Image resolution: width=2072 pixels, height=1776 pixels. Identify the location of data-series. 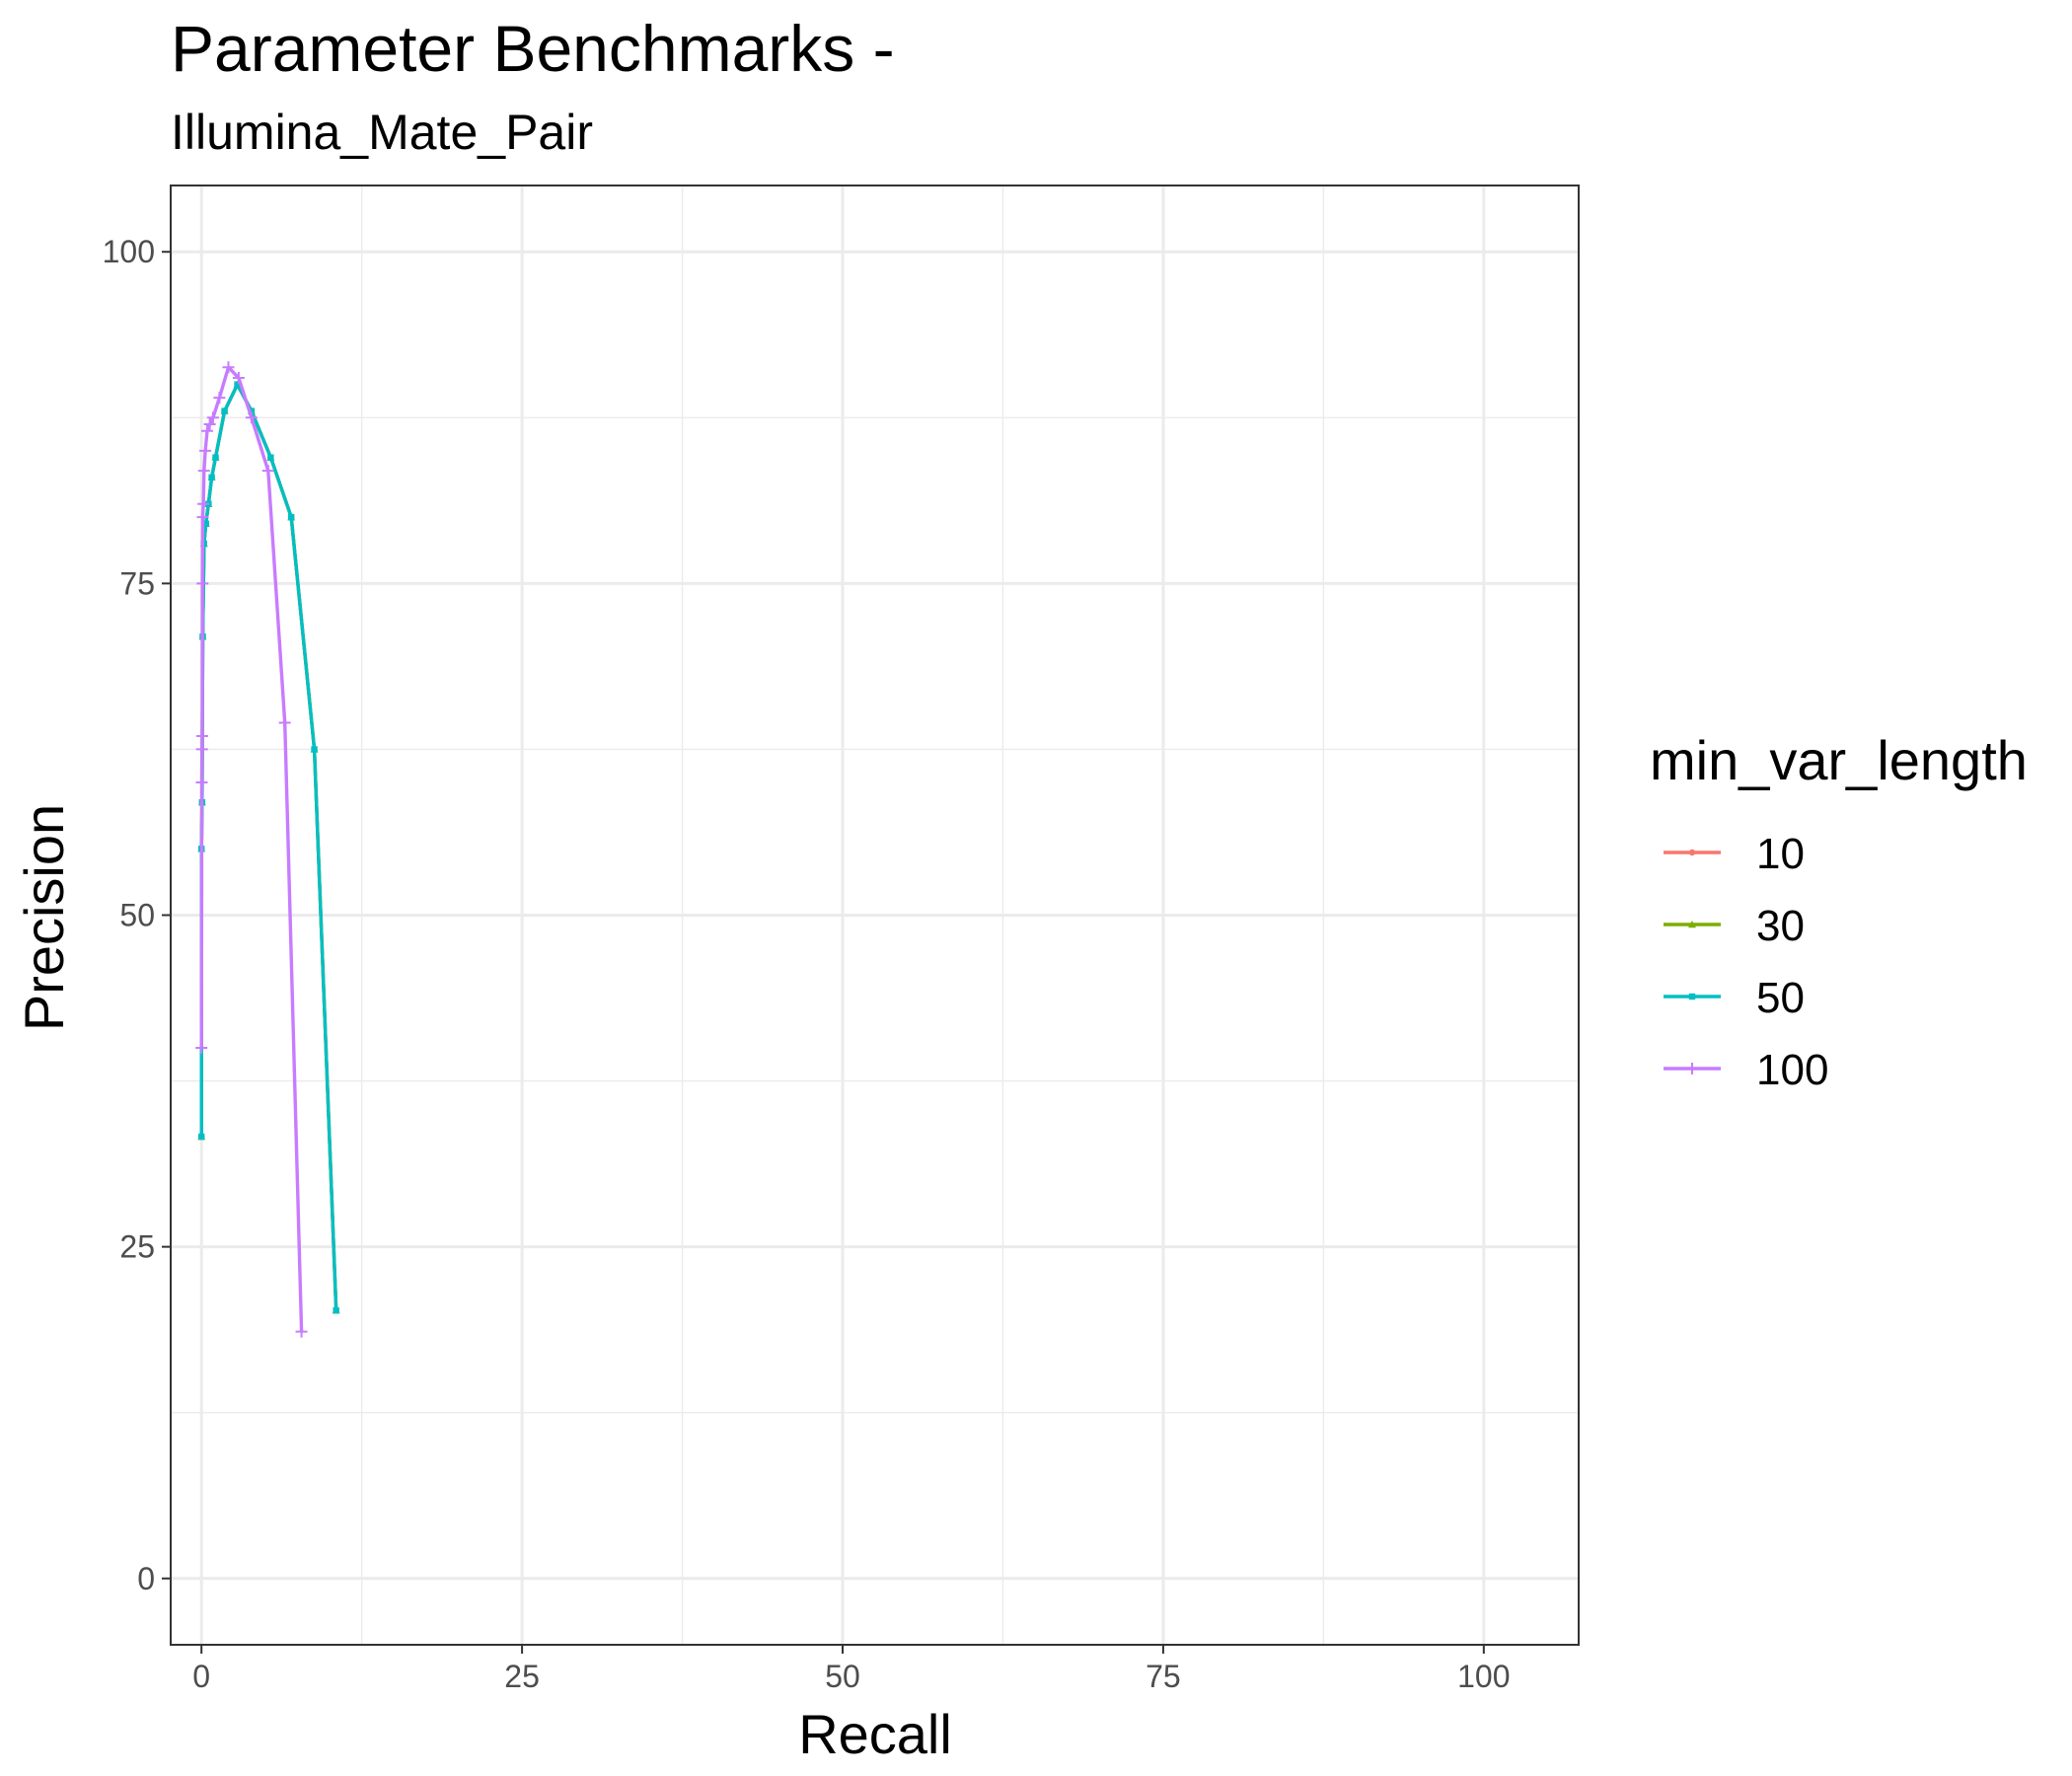
(268, 850).